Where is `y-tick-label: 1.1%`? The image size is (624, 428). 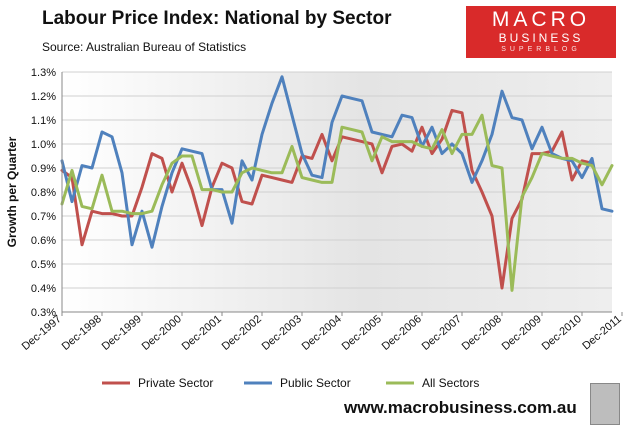
y-tick-label: 1.1% is located at coordinates (43, 121).